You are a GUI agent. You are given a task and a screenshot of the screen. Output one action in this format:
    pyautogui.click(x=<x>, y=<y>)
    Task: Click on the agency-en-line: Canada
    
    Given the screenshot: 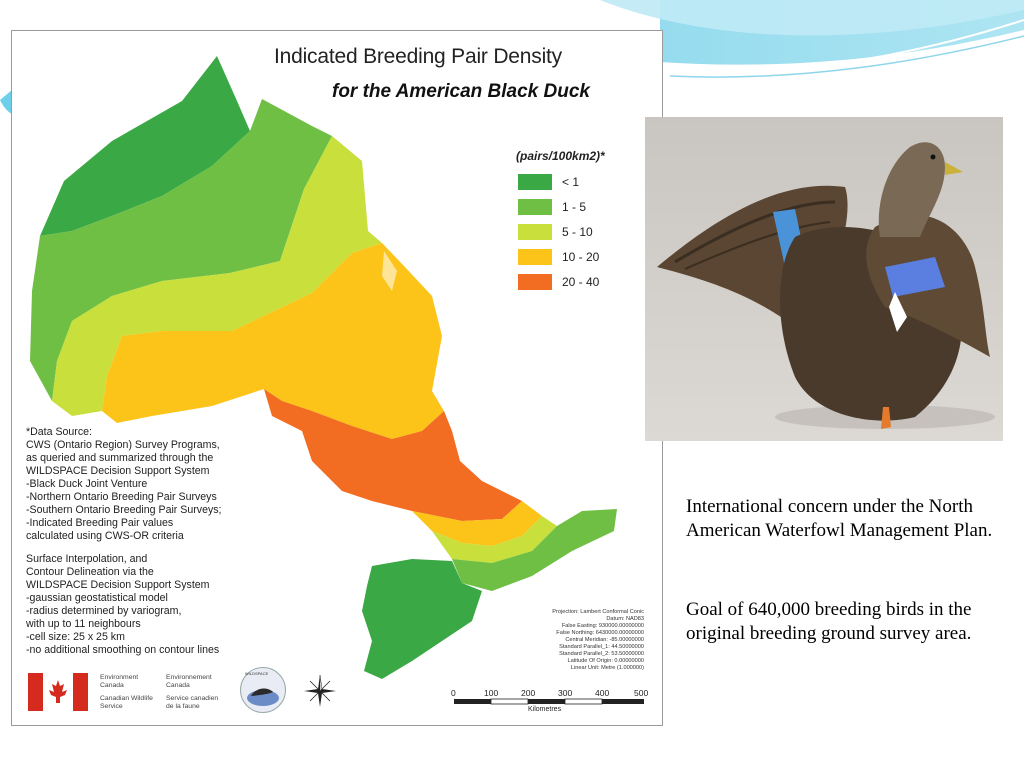 What is the action you would take?
    pyautogui.click(x=112, y=685)
    